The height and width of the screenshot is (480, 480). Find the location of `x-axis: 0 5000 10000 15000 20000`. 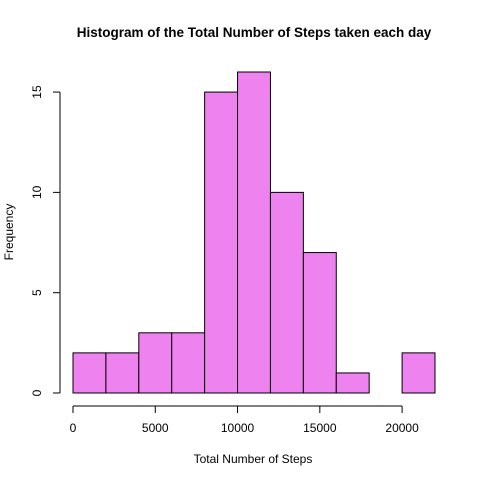

x-axis: 0 5000 10000 15000 20000 is located at coordinates (244, 420).